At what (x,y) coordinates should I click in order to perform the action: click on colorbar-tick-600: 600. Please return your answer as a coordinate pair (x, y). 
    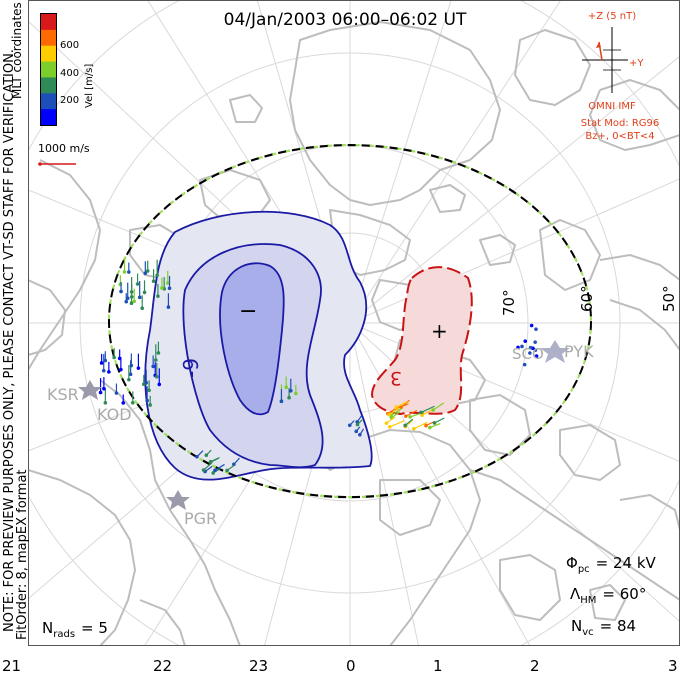
    Looking at the image, I should click on (69, 45).